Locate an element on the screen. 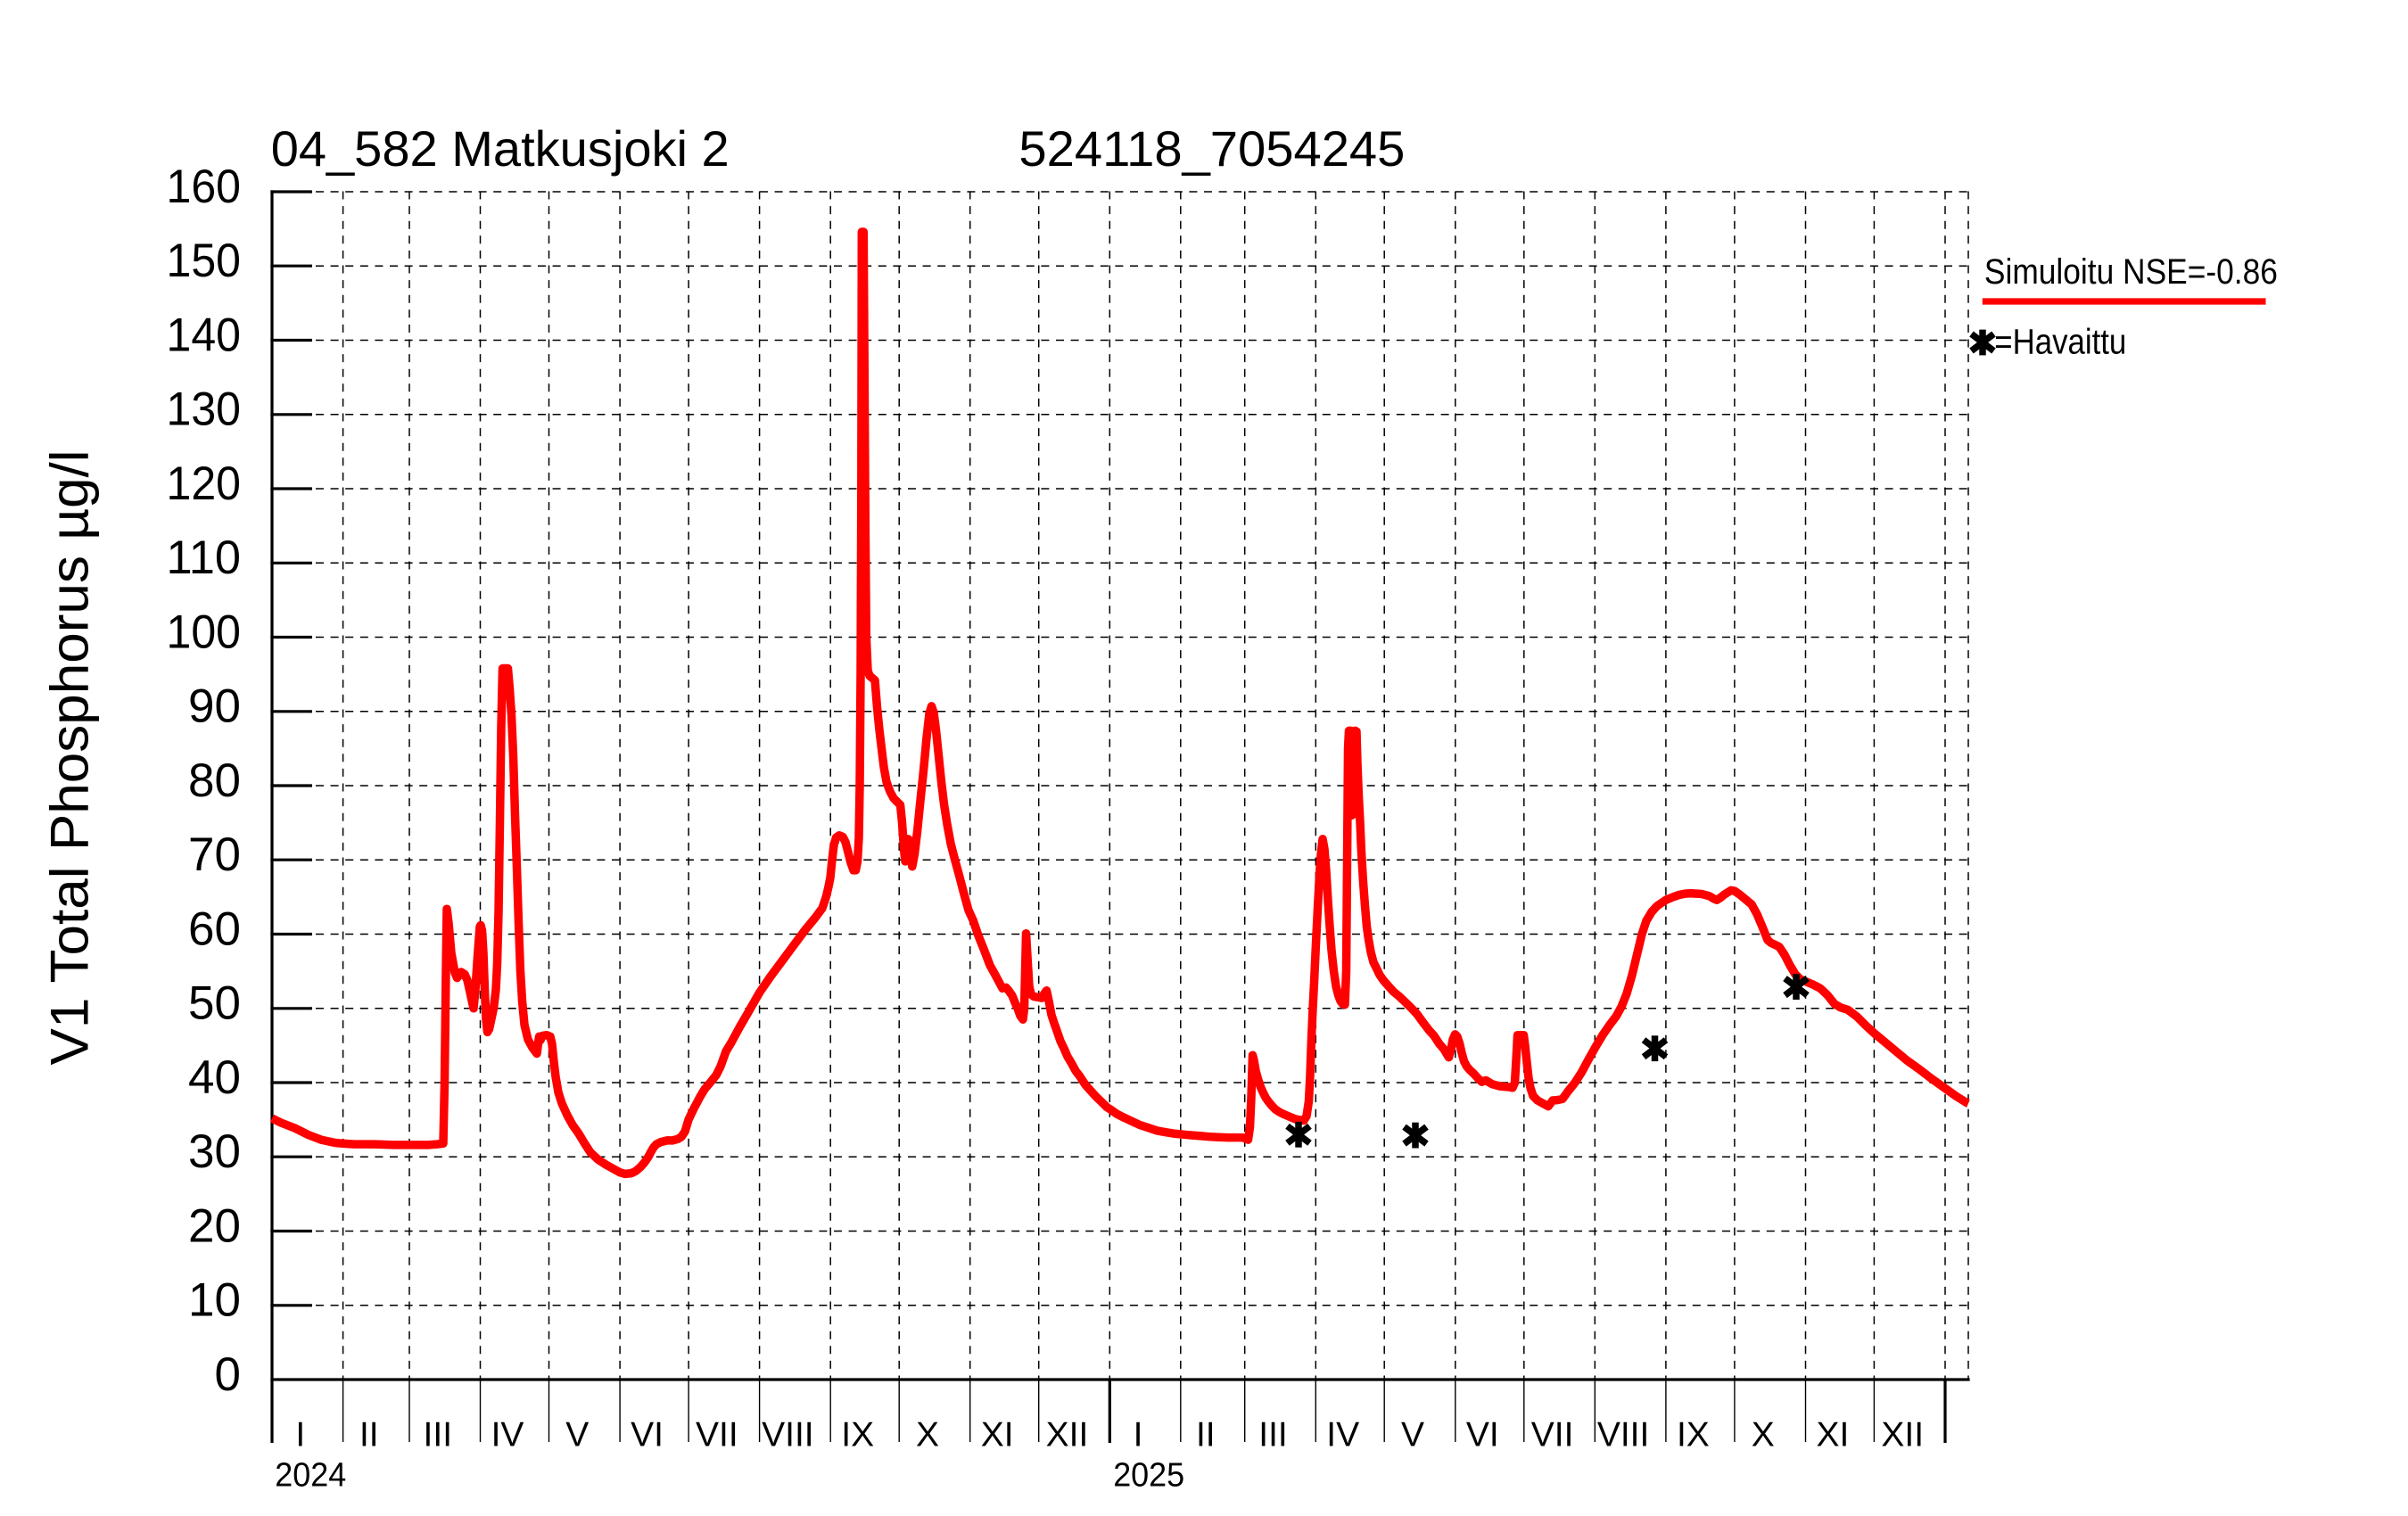  svg-text: 04_582 Matkusjoki 2 is located at coordinates (501, 148).